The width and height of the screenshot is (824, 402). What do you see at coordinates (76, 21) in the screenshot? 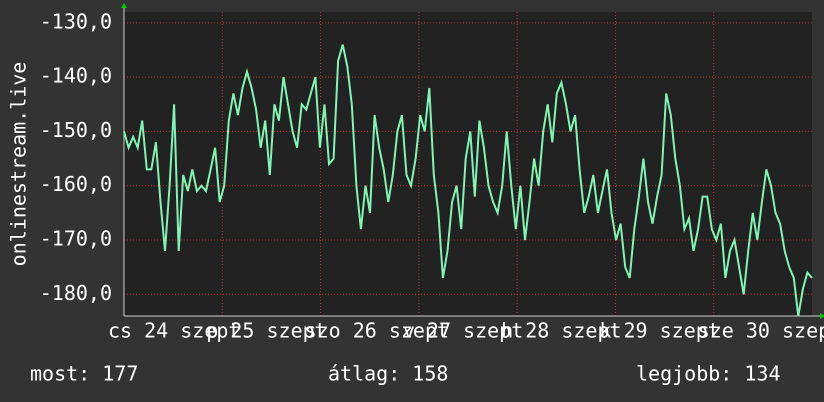
I see `y-tick-label: -130,0` at bounding box center [76, 21].